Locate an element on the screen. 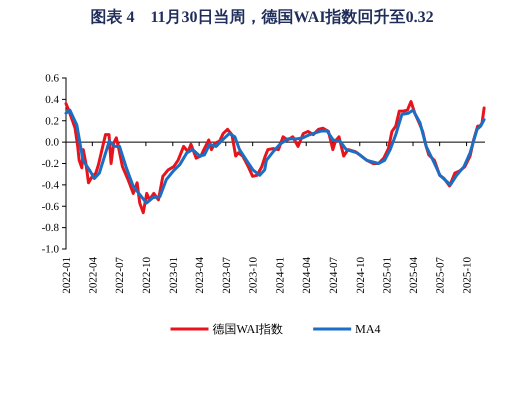 Image resolution: width=524 pixels, height=409 pixels. legend-label: MA4 is located at coordinates (368, 329).